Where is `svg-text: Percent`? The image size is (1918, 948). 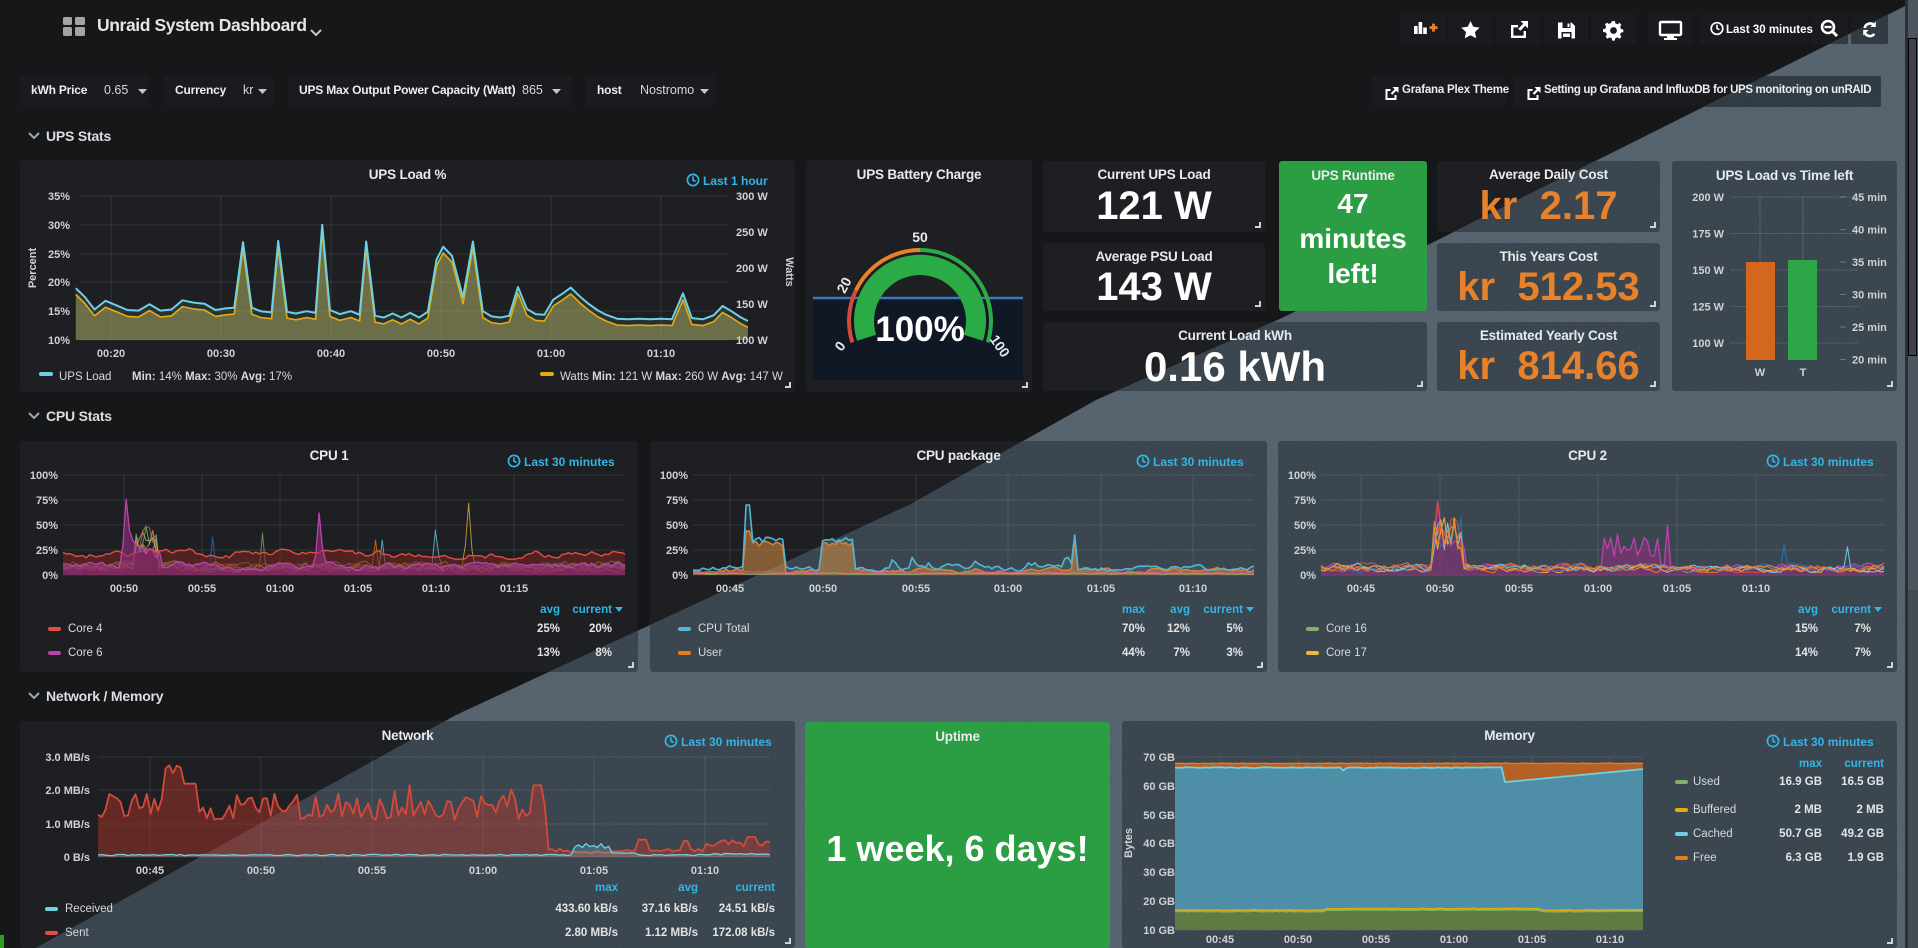
svg-text: Percent is located at coordinates (33, 267).